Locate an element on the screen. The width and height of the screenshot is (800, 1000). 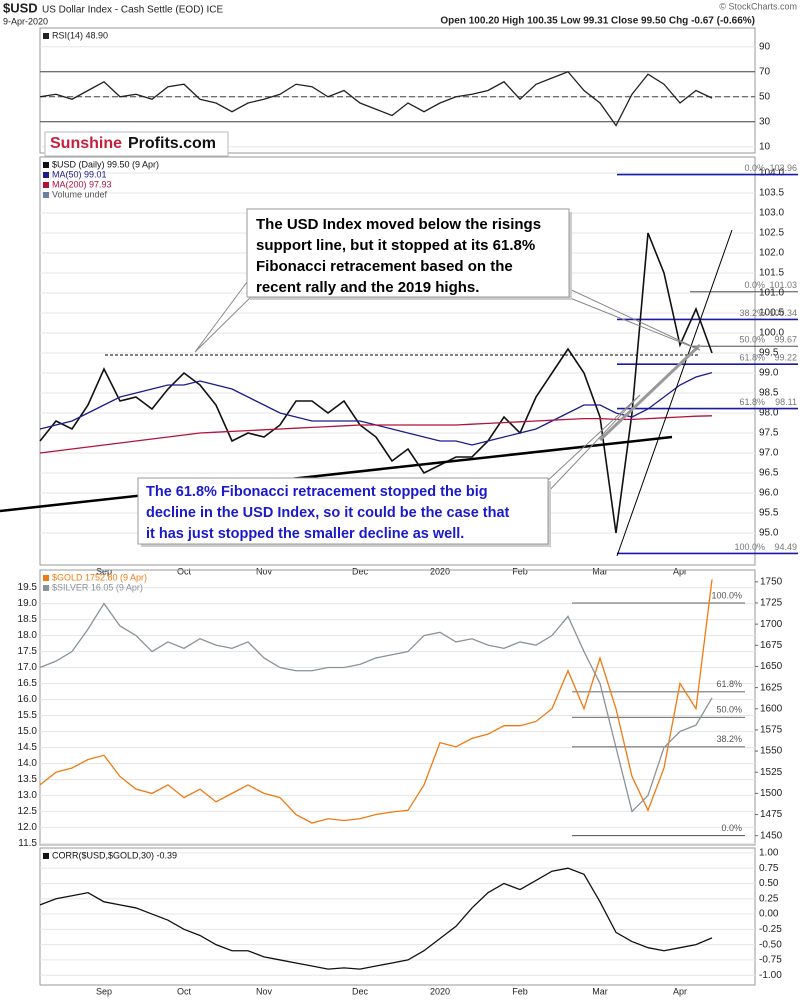
y-tick-label: 97.5 is located at coordinates (769, 433).